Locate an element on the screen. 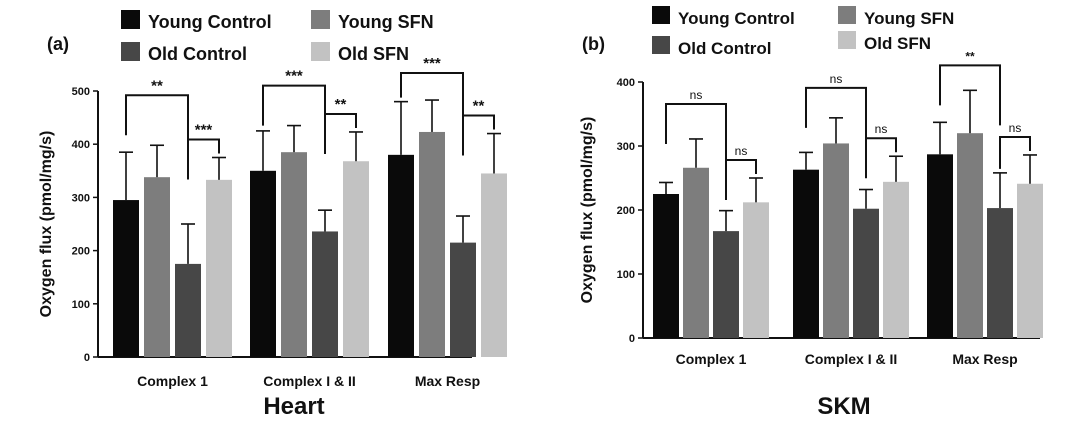 The height and width of the screenshot is (439, 1081). chart-title: Heart is located at coordinates (293, 406).